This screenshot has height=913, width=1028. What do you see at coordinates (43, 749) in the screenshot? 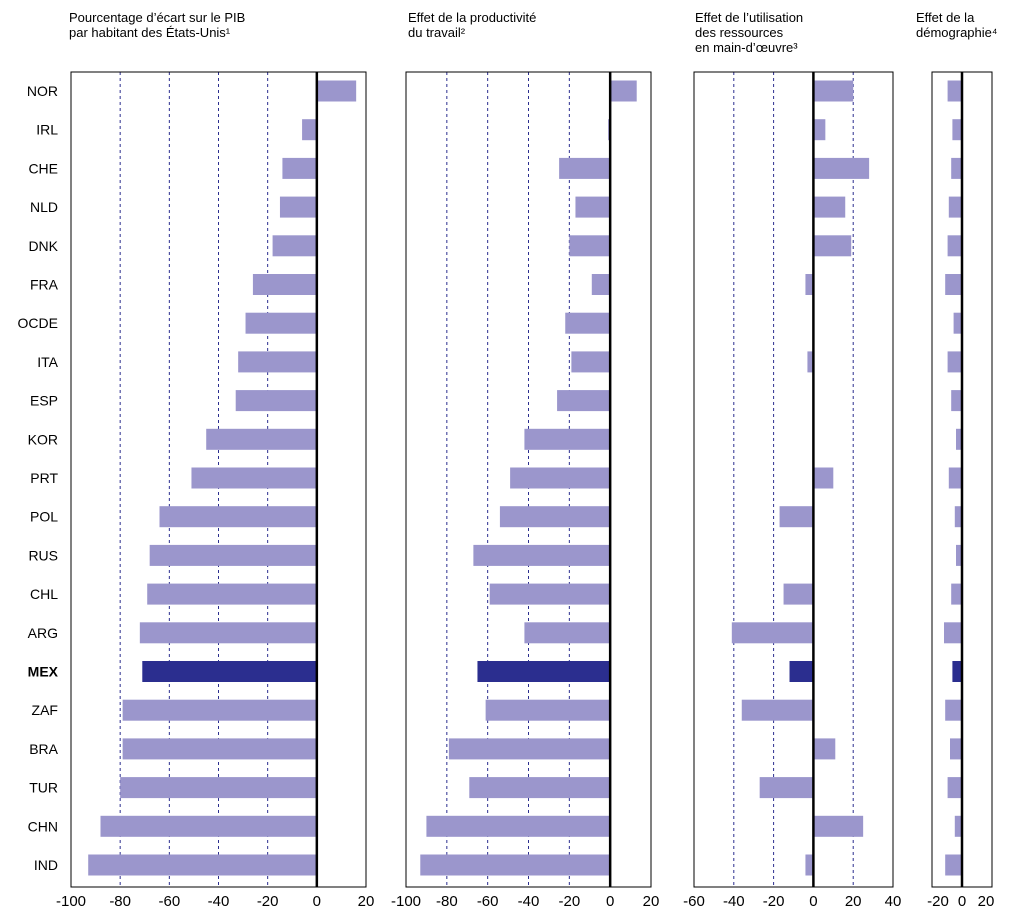
I see `category-label-bra: BRA` at bounding box center [43, 749].